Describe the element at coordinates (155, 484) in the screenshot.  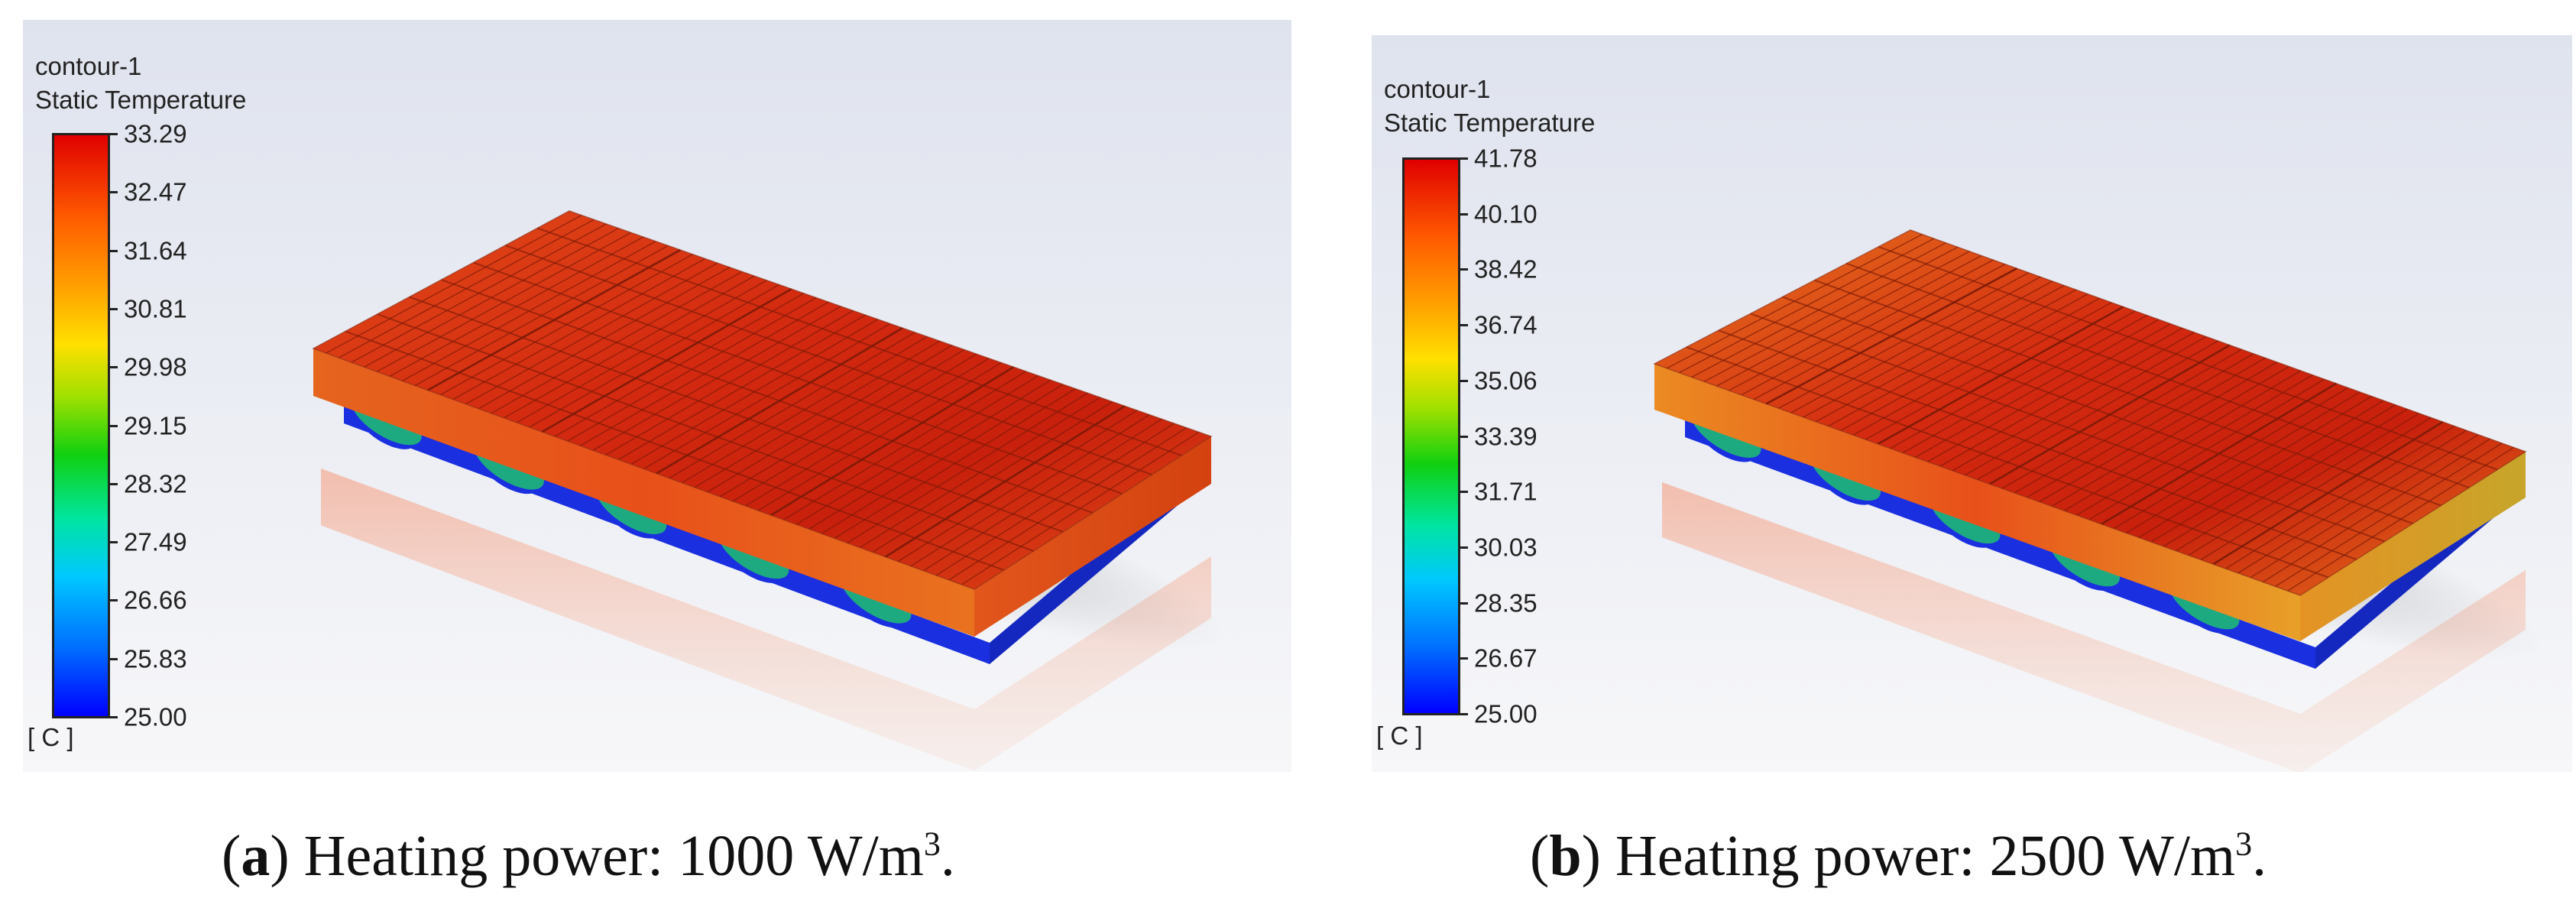
I see `tick-label: 28.32` at that location.